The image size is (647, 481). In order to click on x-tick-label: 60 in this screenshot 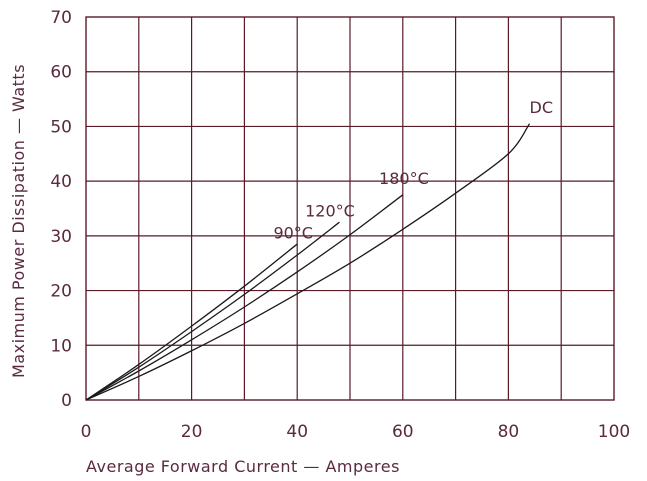, I will do `click(403, 432)`.